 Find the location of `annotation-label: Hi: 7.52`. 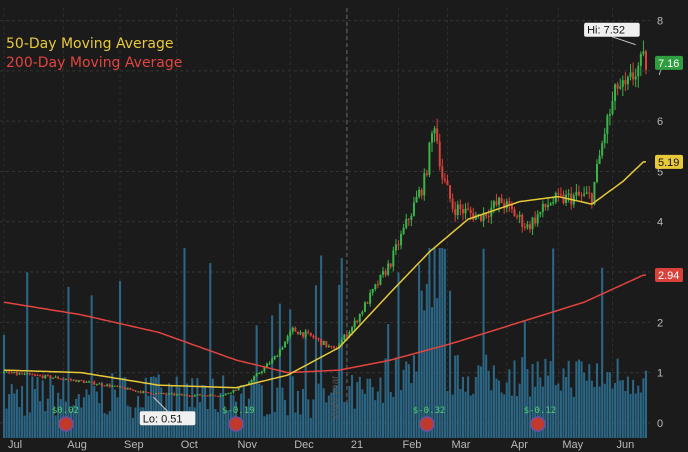

annotation-label: Hi: 7.52 is located at coordinates (606, 31).